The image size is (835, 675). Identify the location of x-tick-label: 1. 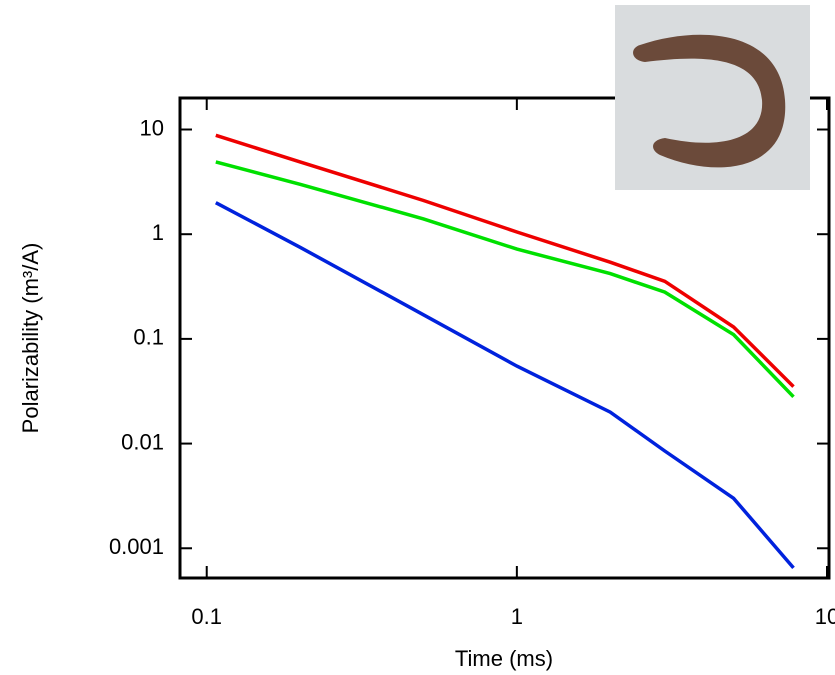
(517, 616).